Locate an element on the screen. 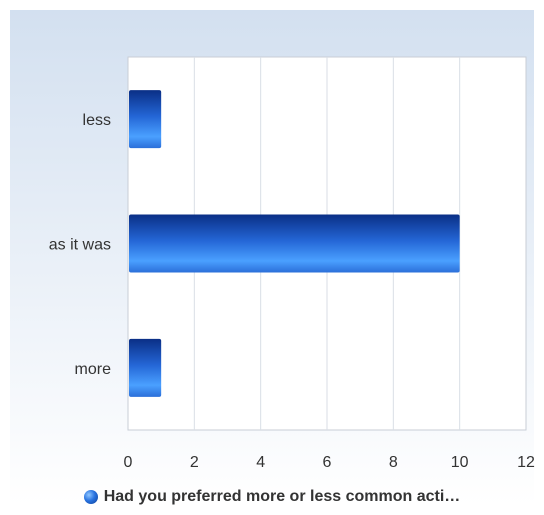 This screenshot has height=515, width=544. x-tick-label: 0 is located at coordinates (128, 462).